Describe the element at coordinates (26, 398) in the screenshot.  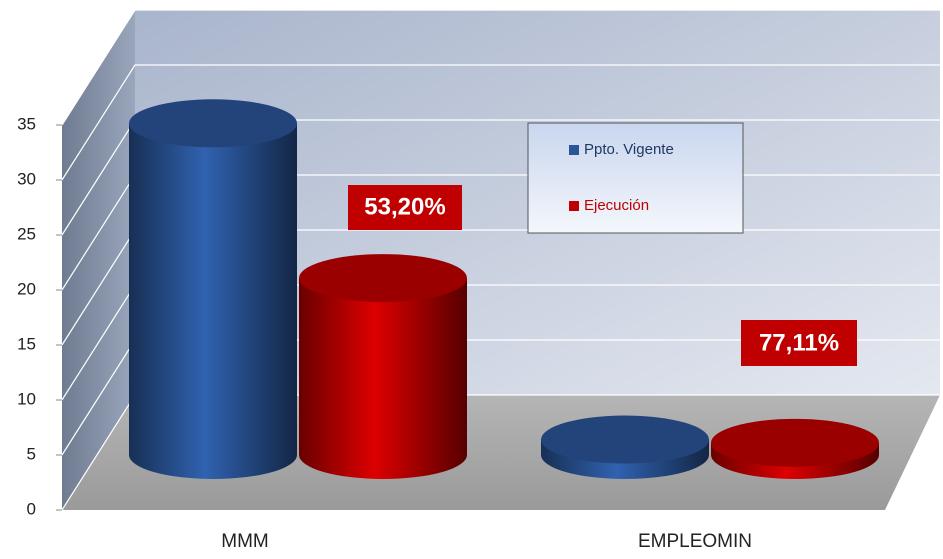
I see `y-tick-label: 10` at that location.